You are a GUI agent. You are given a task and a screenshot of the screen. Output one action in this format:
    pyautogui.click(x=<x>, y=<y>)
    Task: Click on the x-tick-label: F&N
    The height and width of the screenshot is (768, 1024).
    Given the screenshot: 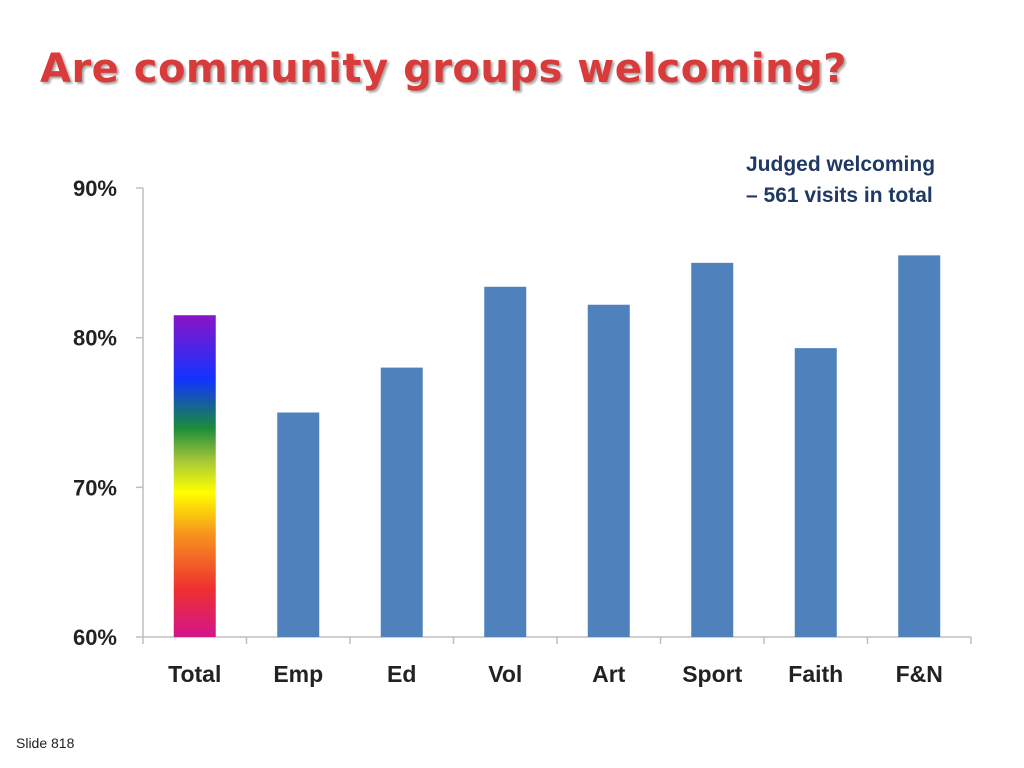 What is the action you would take?
    pyautogui.click(x=919, y=674)
    